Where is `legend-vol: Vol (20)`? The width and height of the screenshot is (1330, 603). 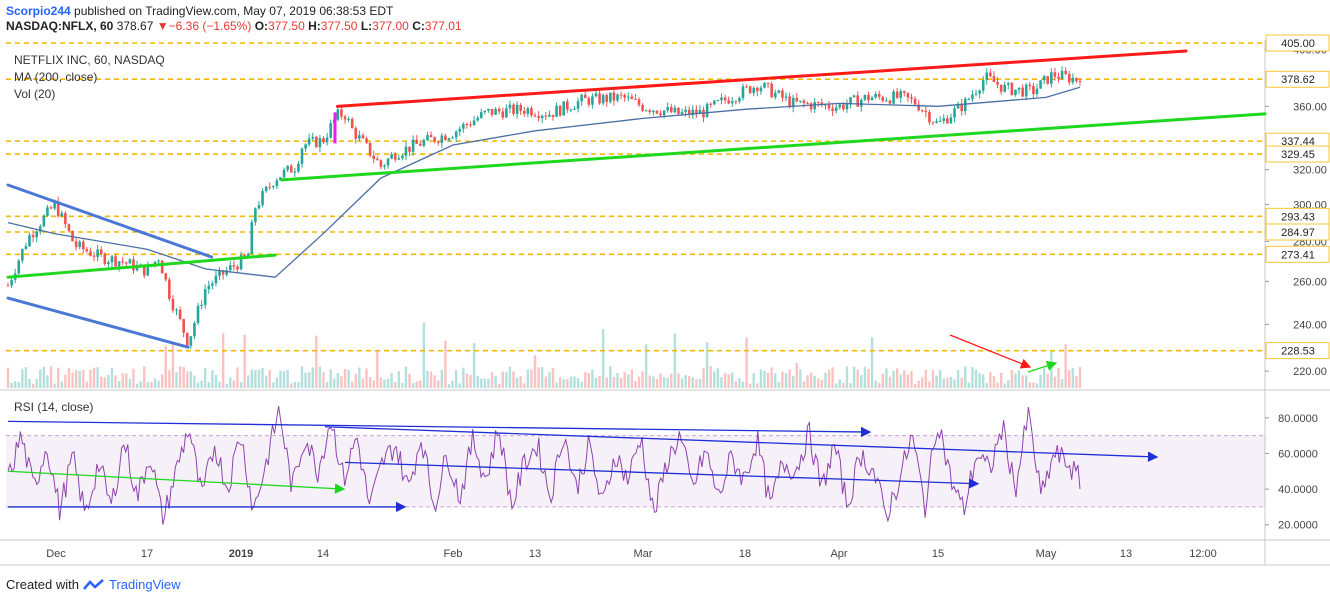 legend-vol: Vol (20) is located at coordinates (35, 94).